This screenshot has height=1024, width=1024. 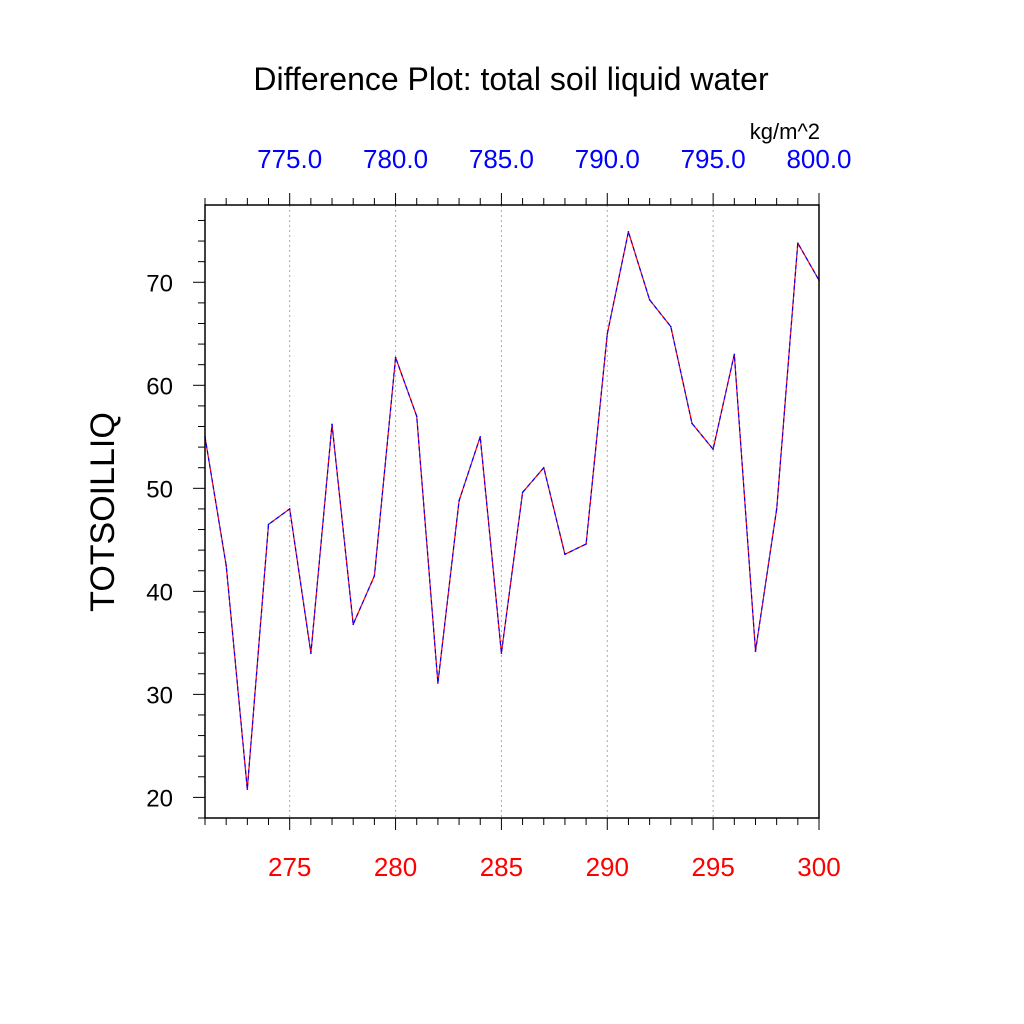 I want to click on bottom-tick-label: 290, so click(x=607, y=867).